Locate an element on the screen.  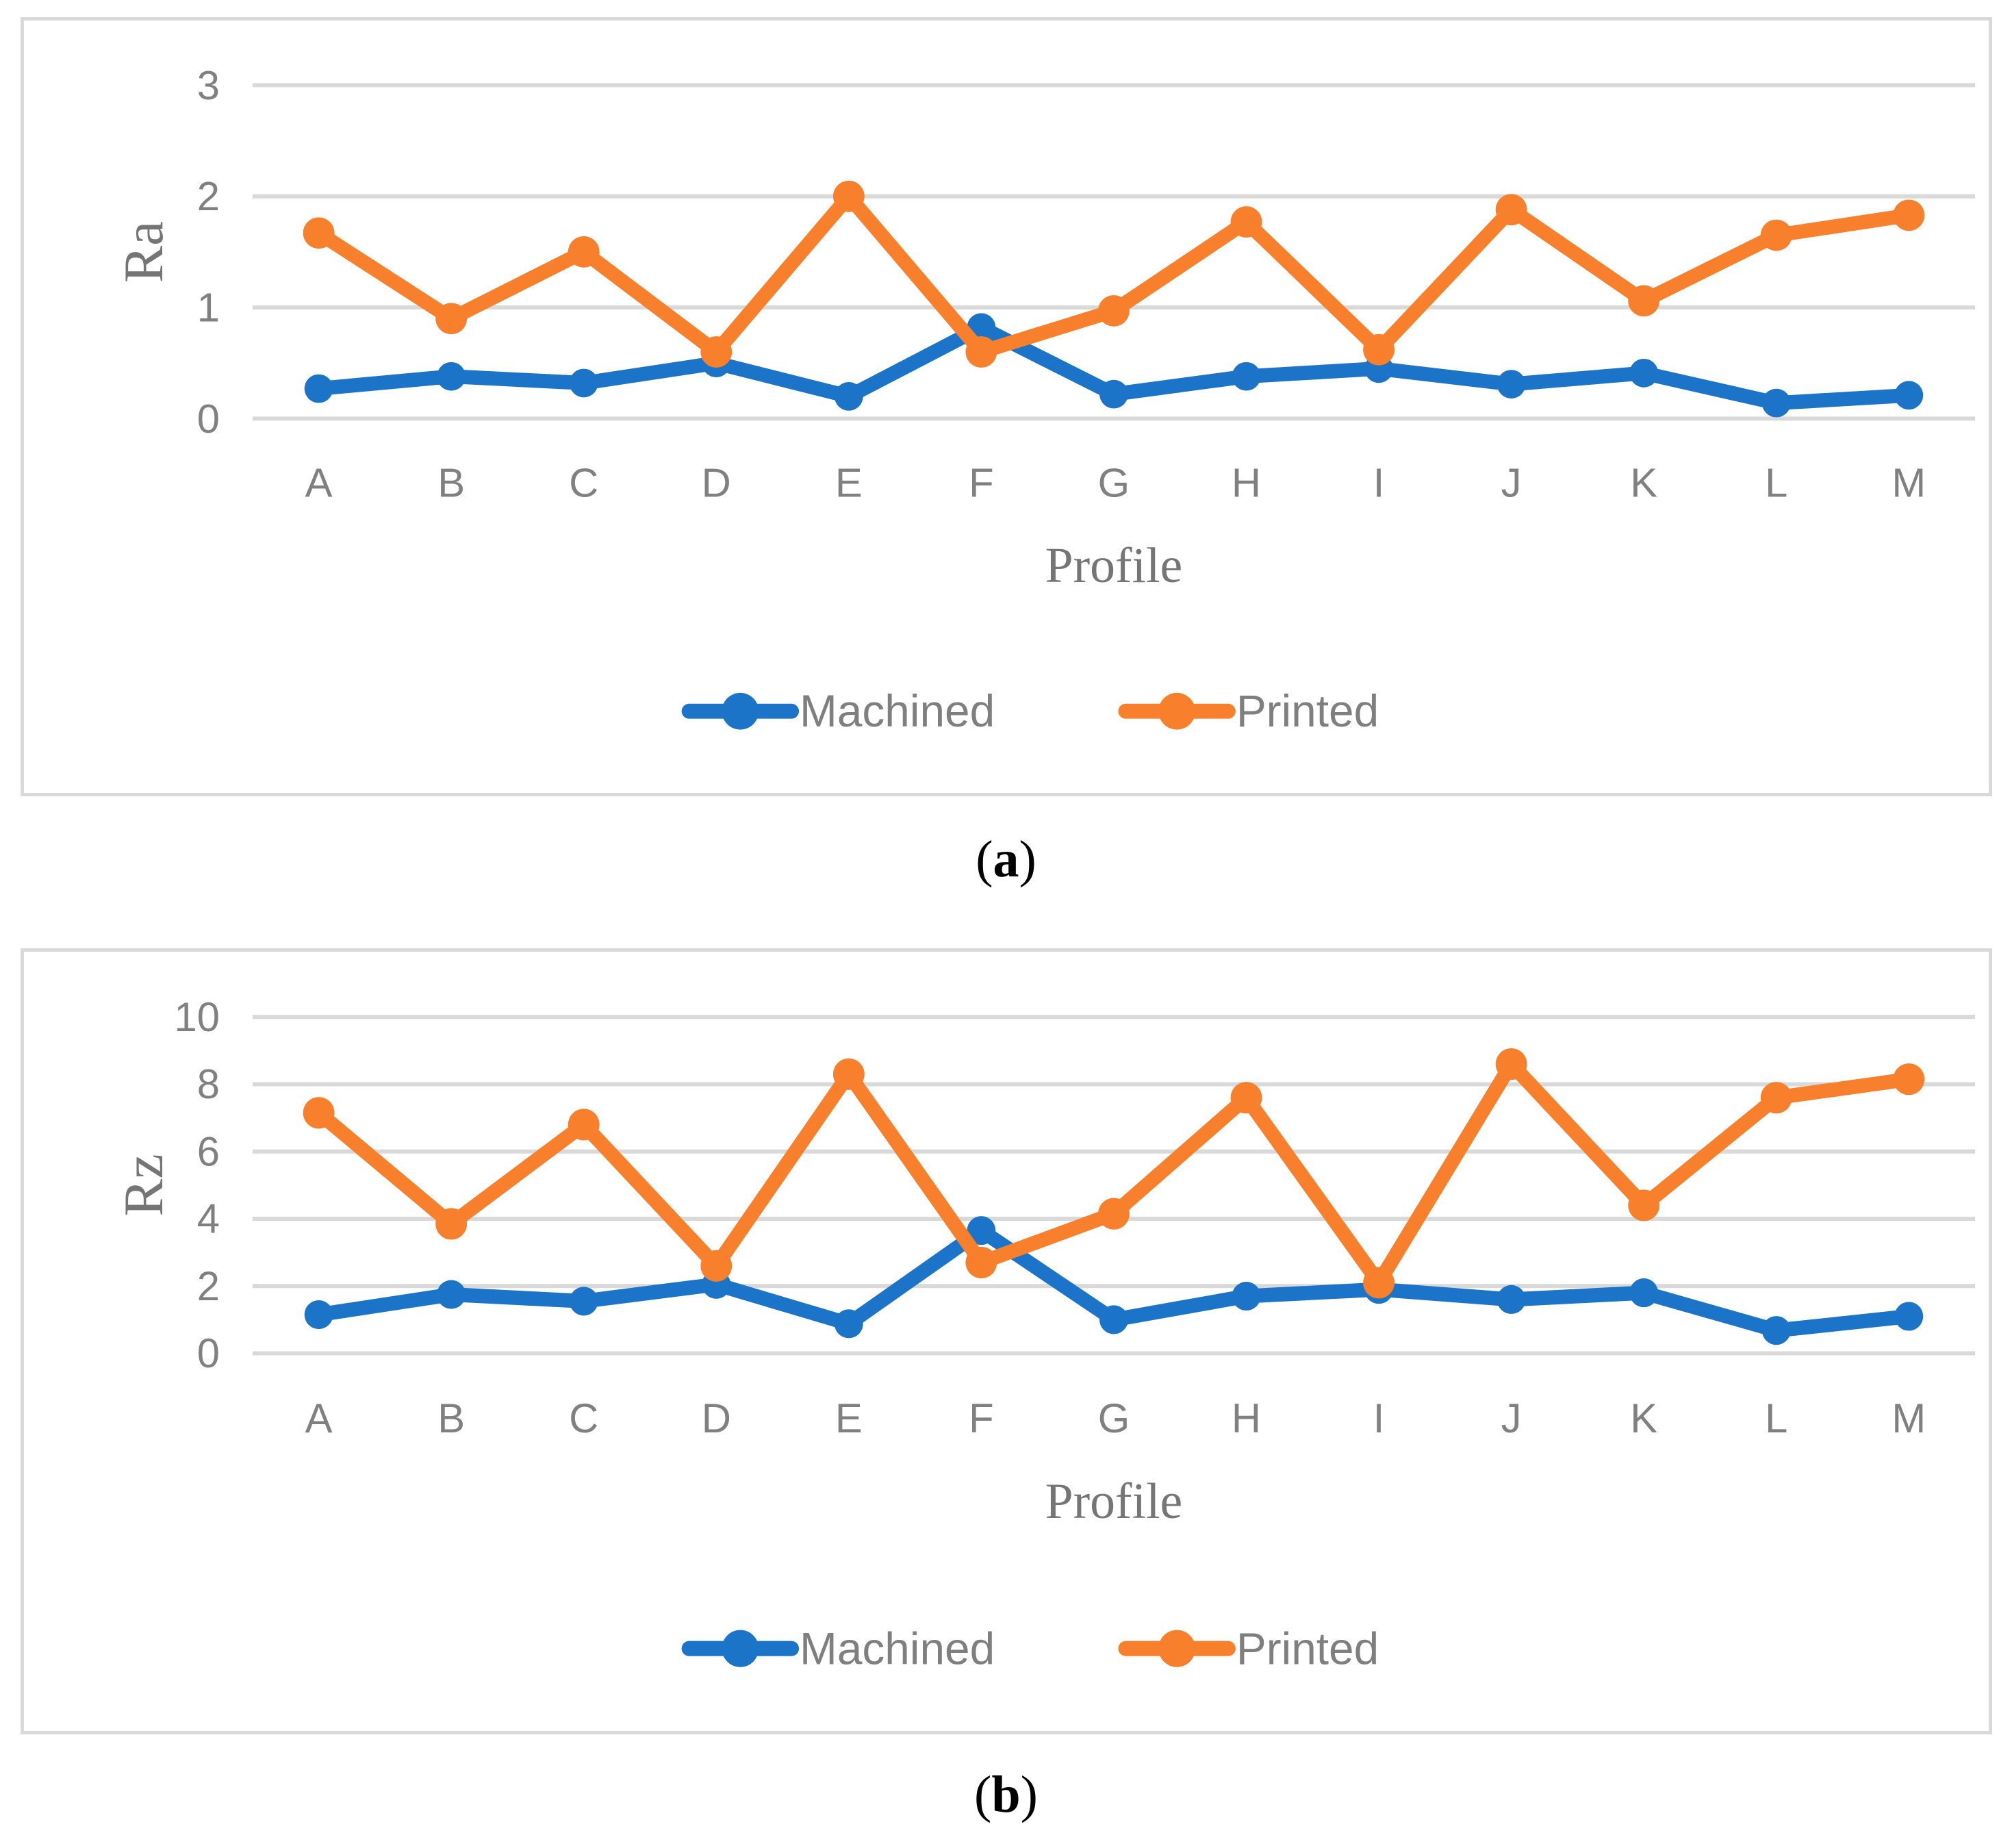
chart-a-caption: (a) is located at coordinates (1006, 859).